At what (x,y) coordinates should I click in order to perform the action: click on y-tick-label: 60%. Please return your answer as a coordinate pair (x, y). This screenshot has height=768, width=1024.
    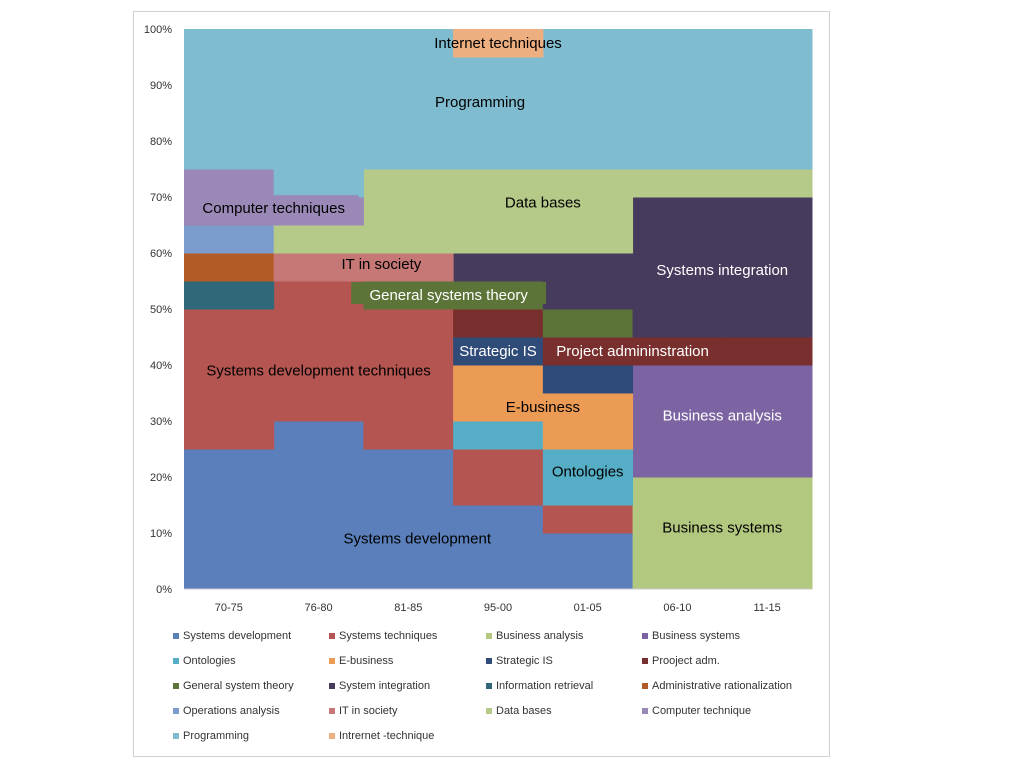
    Looking at the image, I should click on (161, 254).